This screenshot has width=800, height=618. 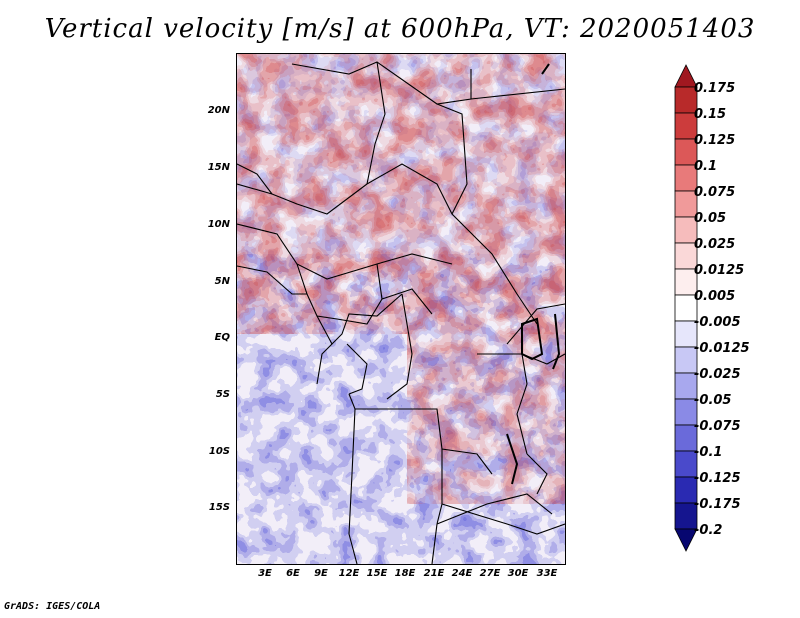 What do you see at coordinates (713, 400) in the screenshot?
I see `colorbar-label: -0.05` at bounding box center [713, 400].